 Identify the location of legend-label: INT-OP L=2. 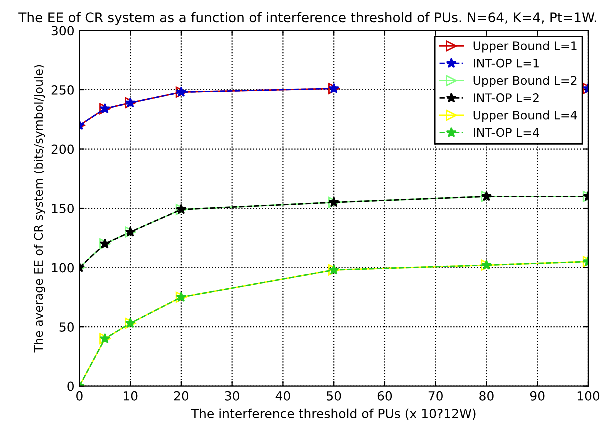
(506, 98).